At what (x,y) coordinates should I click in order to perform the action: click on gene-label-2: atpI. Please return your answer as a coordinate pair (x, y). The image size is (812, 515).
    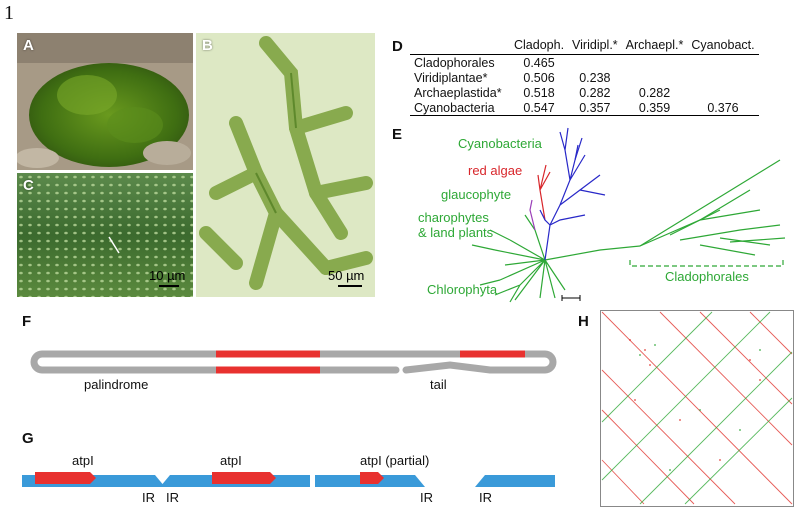
    Looking at the image, I should click on (231, 460).